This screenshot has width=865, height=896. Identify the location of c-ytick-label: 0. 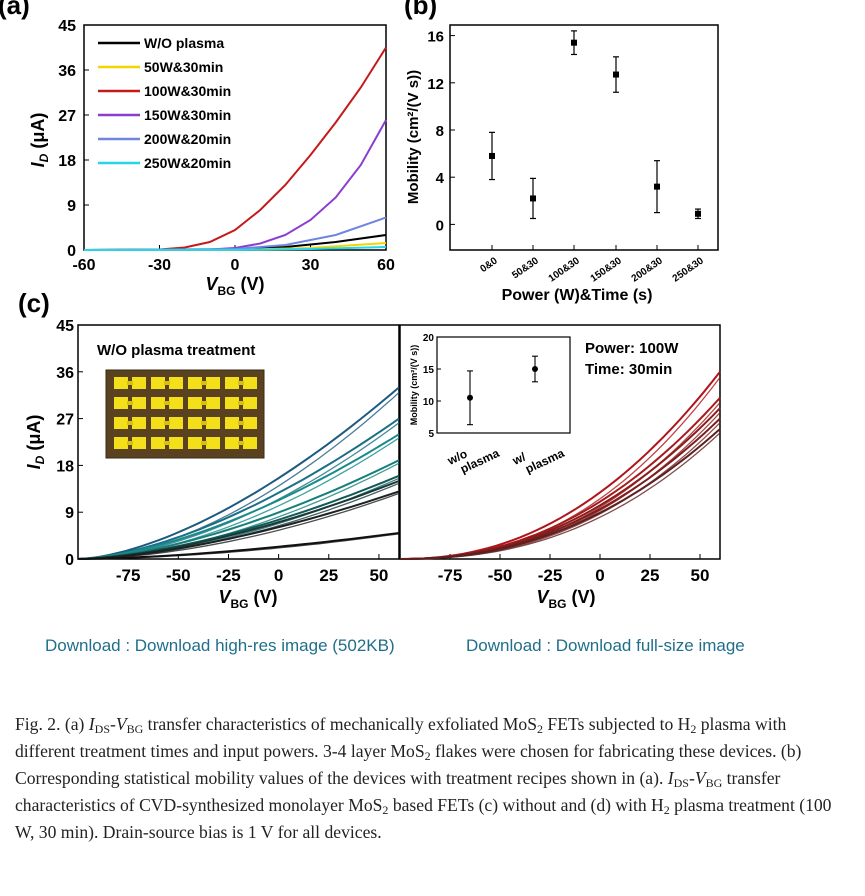
(69, 560).